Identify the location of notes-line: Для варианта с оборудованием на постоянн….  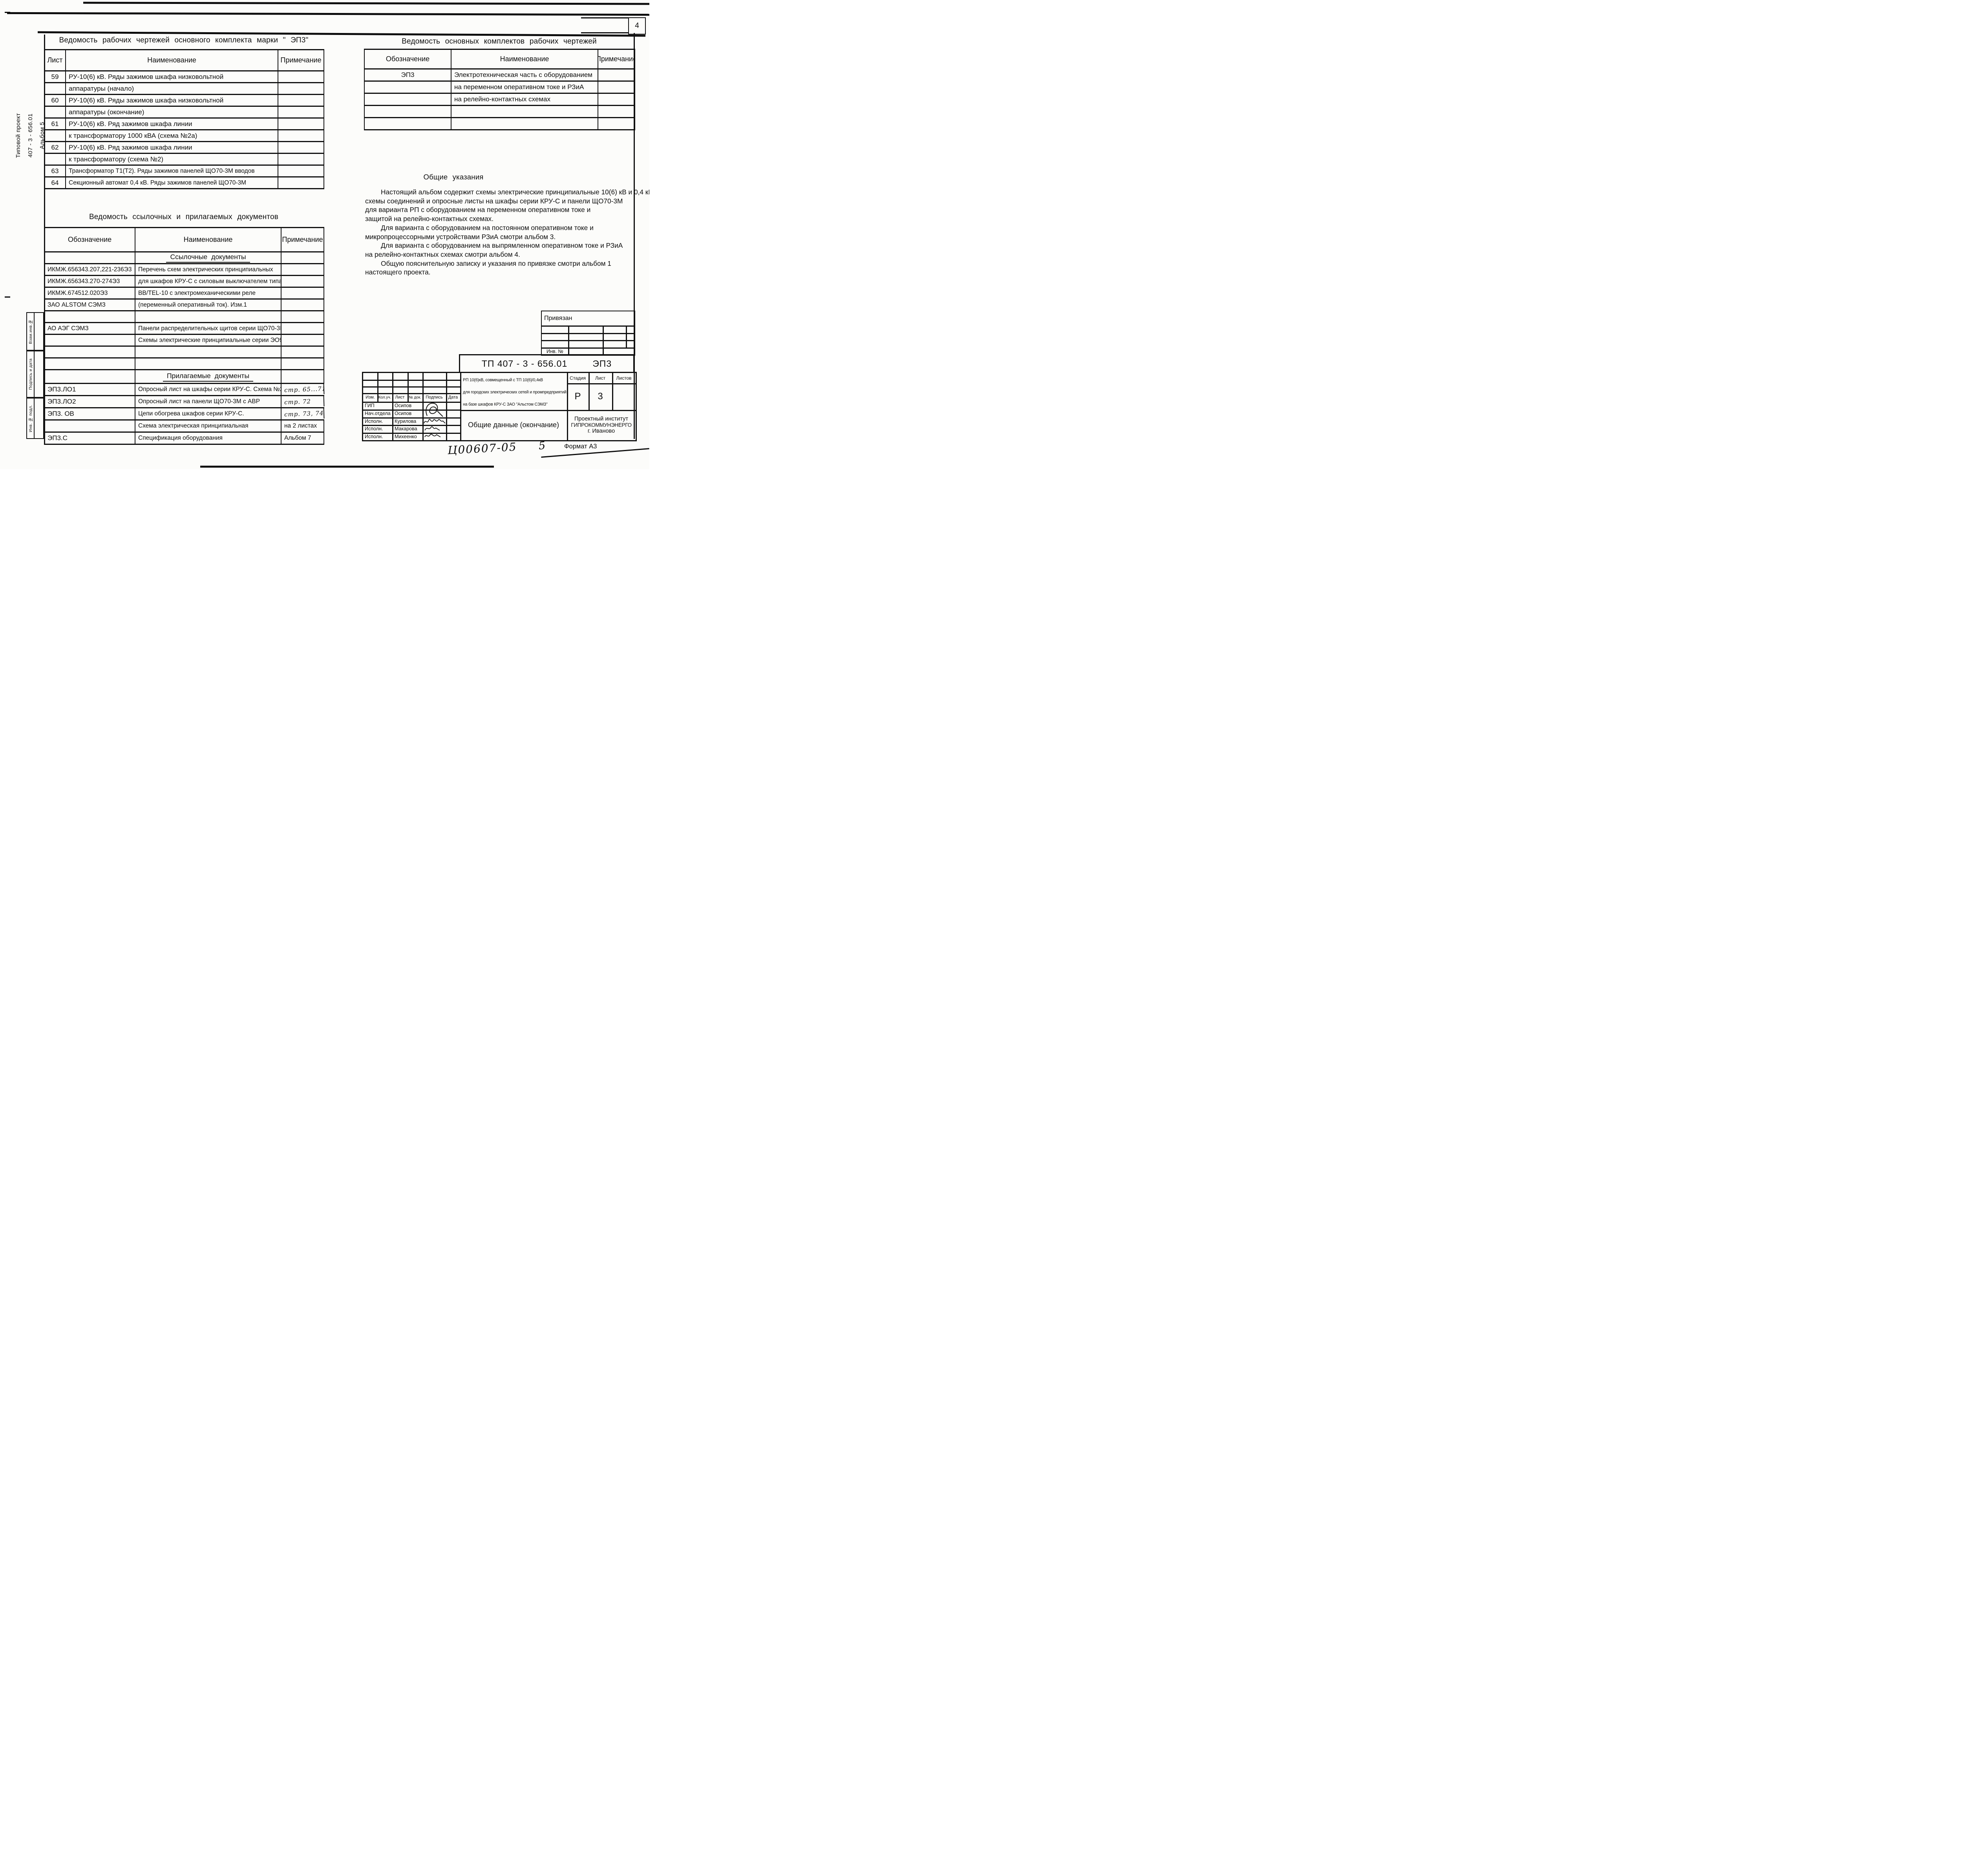
(488, 227).